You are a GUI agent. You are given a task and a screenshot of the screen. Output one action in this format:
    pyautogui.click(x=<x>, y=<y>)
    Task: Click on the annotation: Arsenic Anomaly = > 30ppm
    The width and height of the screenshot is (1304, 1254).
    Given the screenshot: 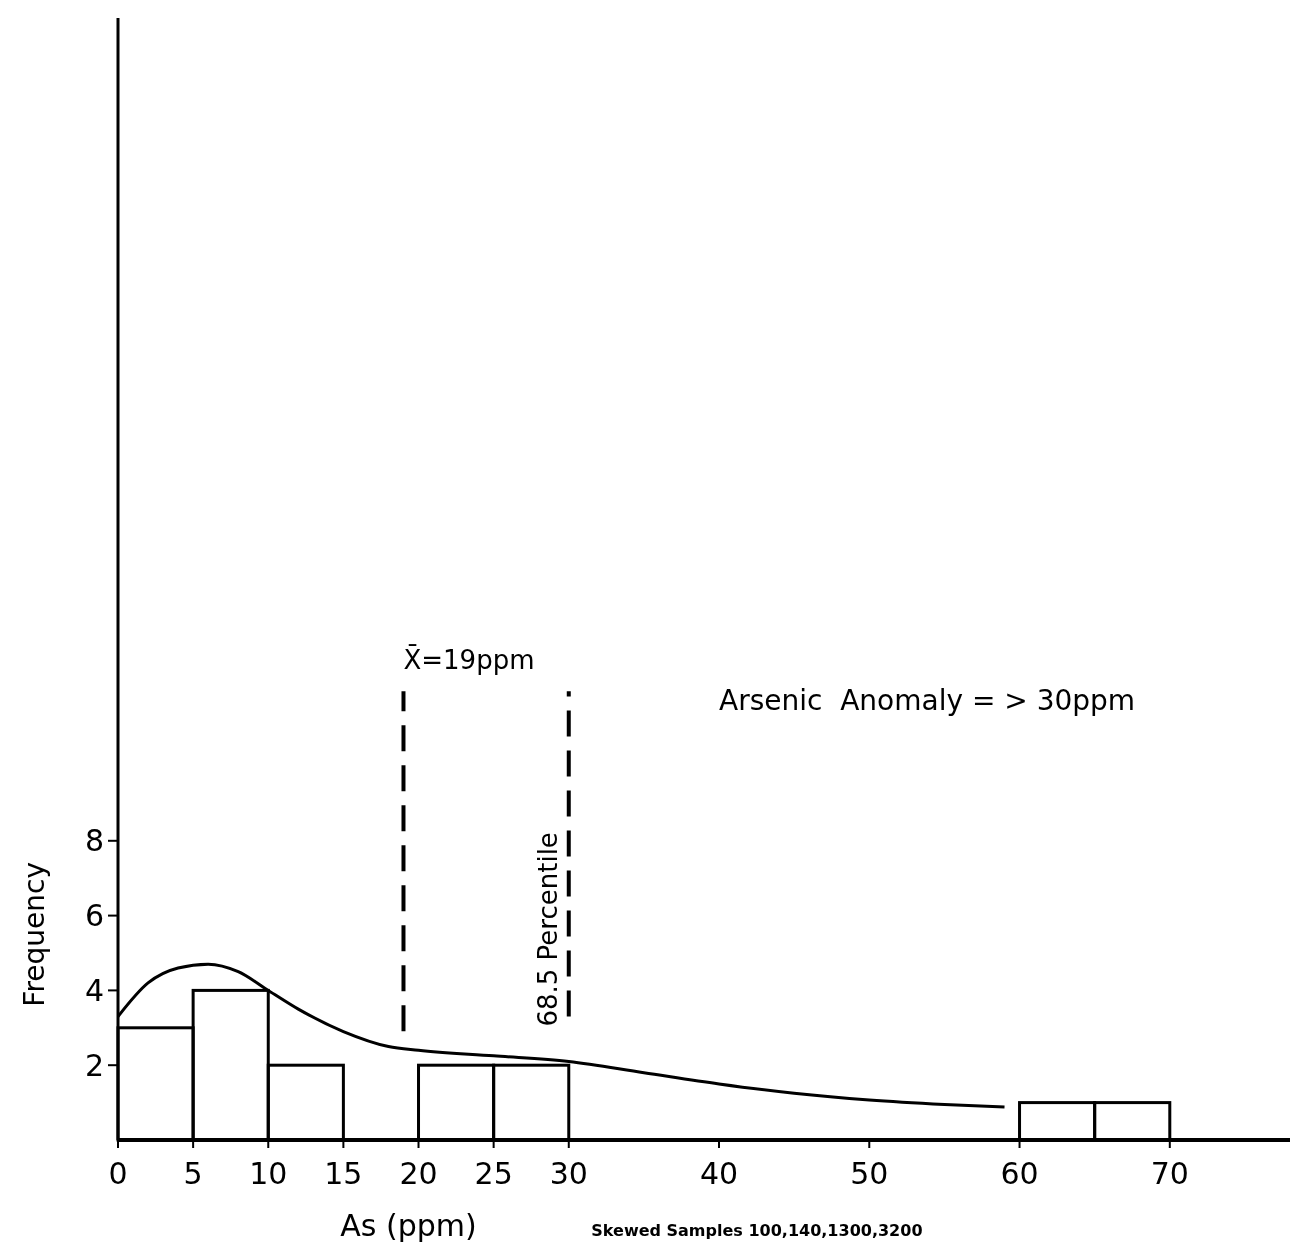 What is the action you would take?
    pyautogui.click(x=927, y=700)
    